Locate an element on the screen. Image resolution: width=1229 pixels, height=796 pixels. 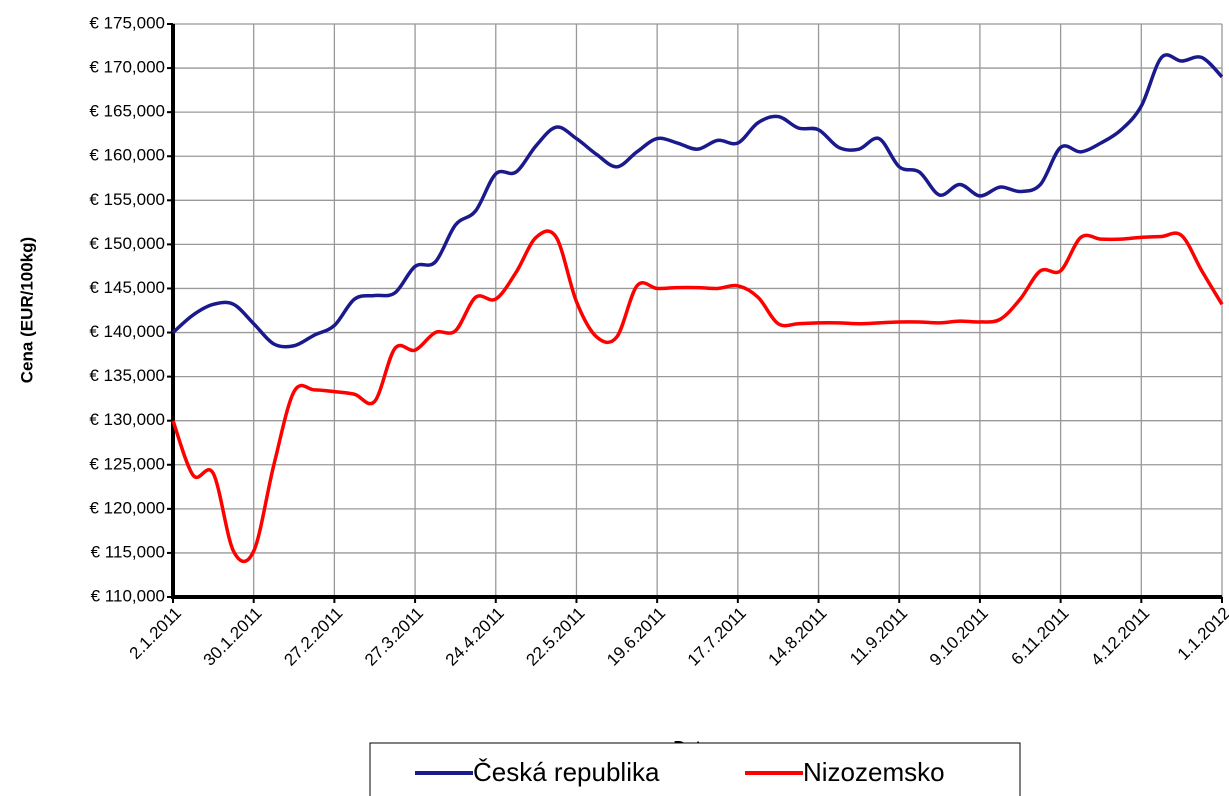
y-tick-label: € 115,000 is located at coordinates (128, 551).